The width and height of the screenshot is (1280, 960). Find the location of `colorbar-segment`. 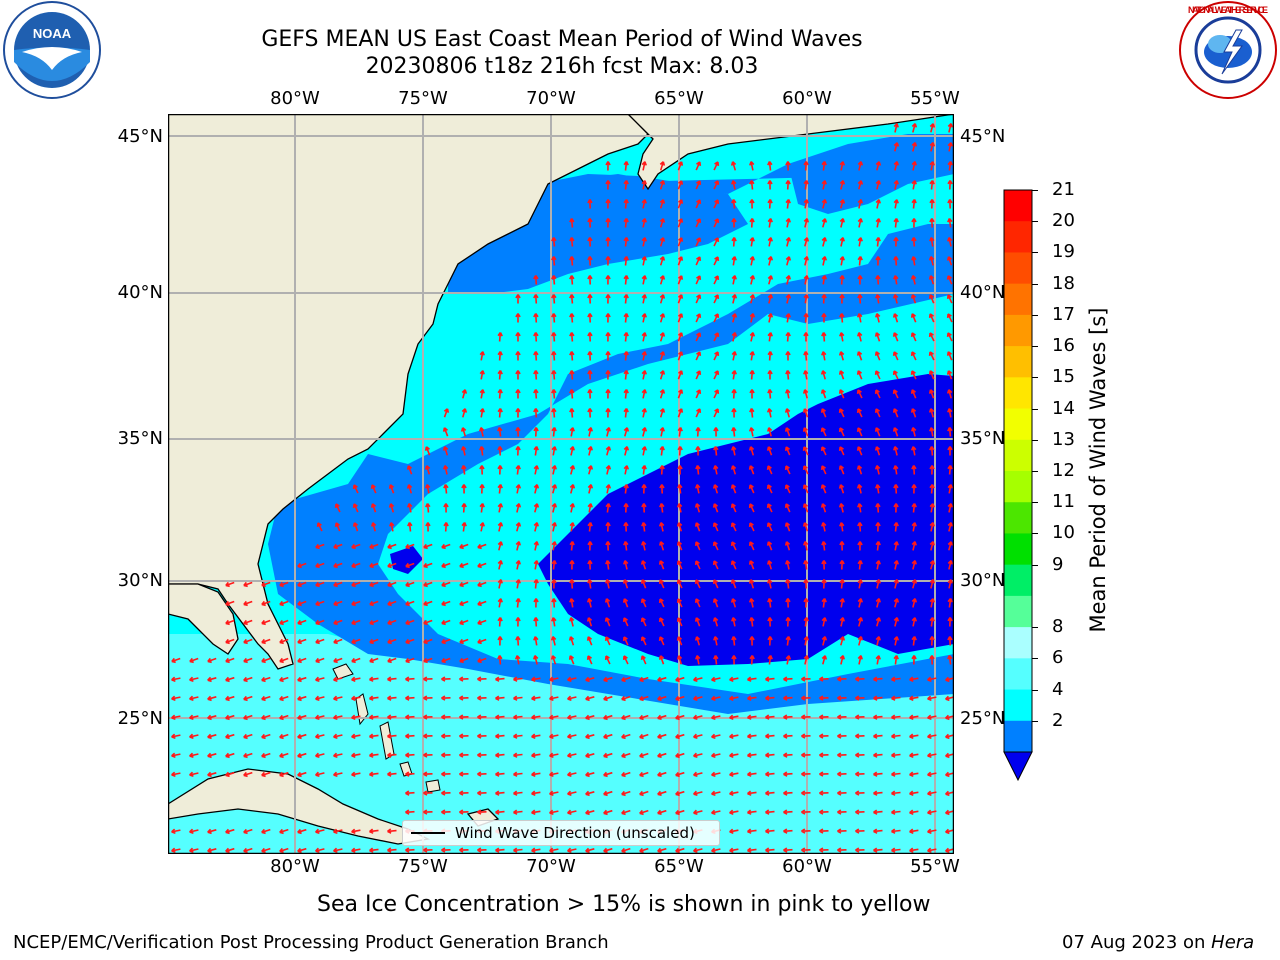

colorbar-segment is located at coordinates (1018, 674).